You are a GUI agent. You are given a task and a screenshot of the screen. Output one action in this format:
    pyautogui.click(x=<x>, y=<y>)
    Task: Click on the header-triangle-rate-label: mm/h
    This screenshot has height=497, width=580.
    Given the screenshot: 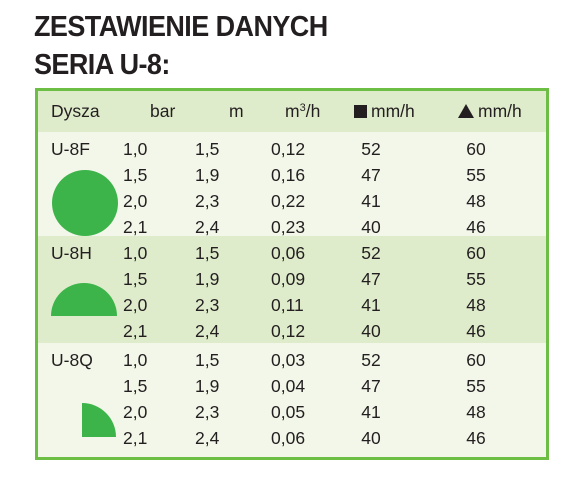 What is the action you would take?
    pyautogui.click(x=500, y=111)
    